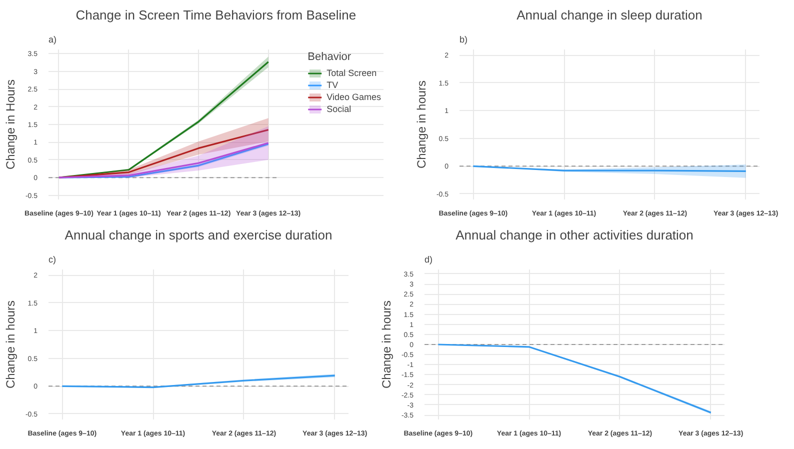 The width and height of the screenshot is (794, 449). I want to click on legend-label: Video Games, so click(353, 97).